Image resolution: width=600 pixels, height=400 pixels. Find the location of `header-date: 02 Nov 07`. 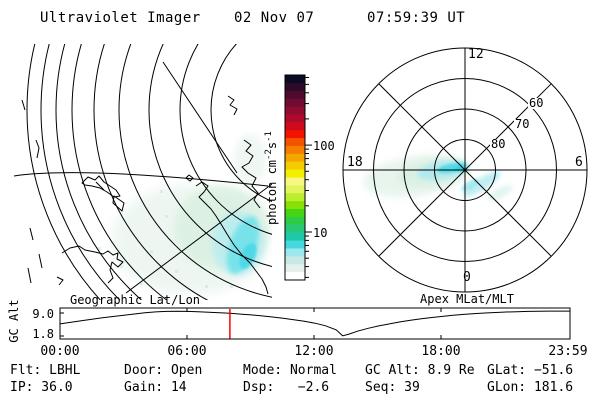

header-date: 02 Nov 07 is located at coordinates (274, 18).